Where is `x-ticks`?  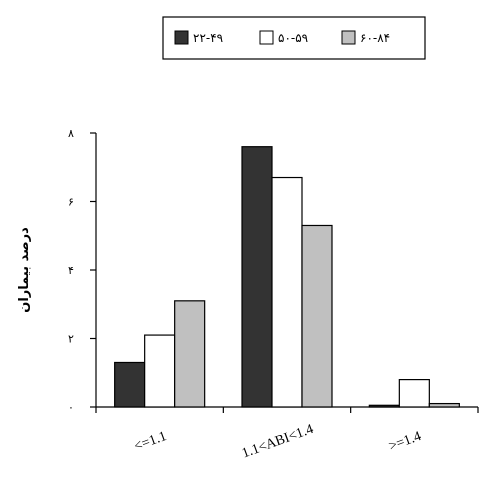
x-ticks is located at coordinates (287, 410).